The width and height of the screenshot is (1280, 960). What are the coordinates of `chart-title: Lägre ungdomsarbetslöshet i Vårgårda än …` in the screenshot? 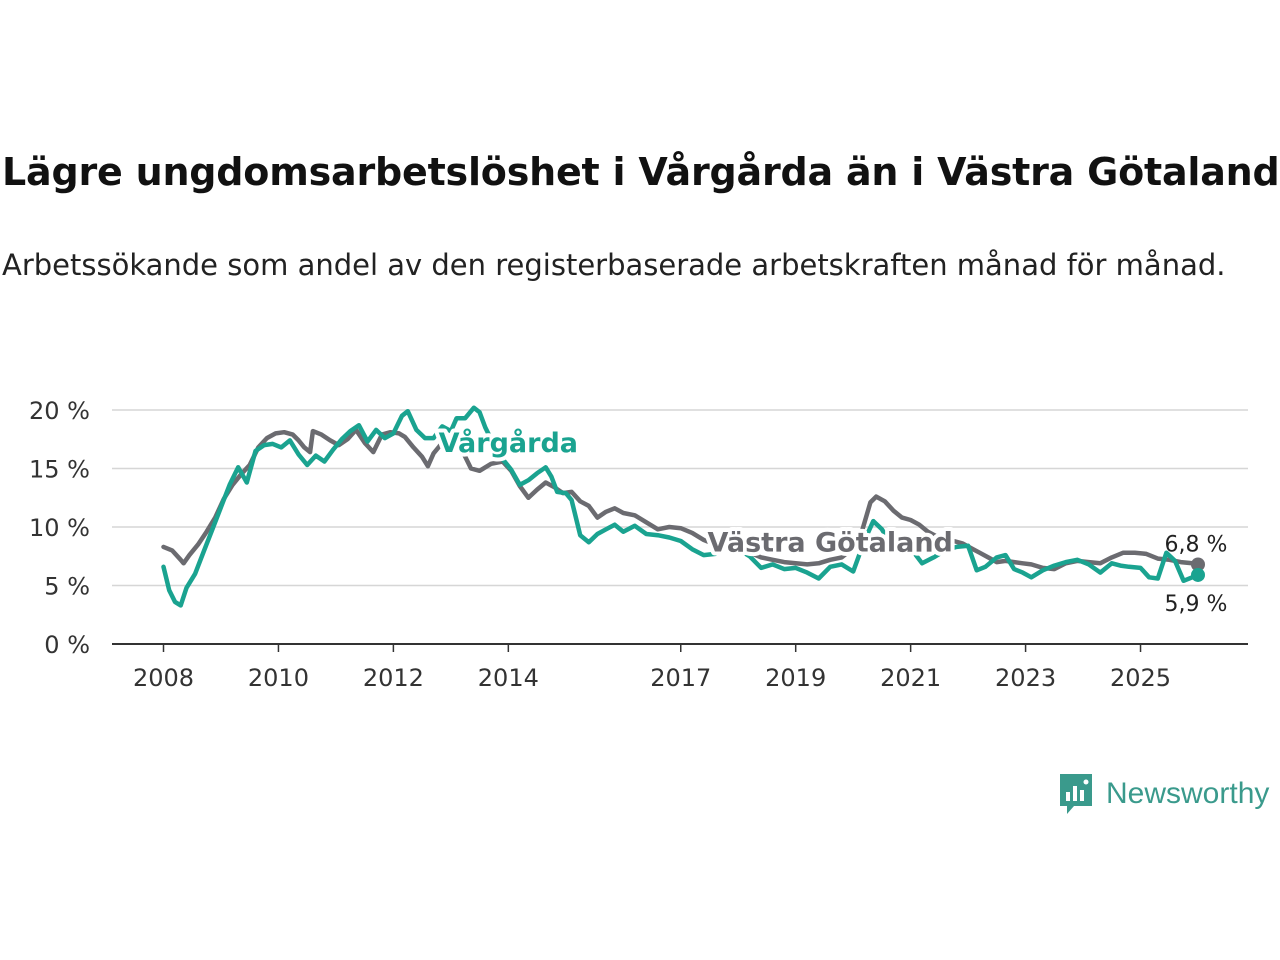 It's located at (641, 172).